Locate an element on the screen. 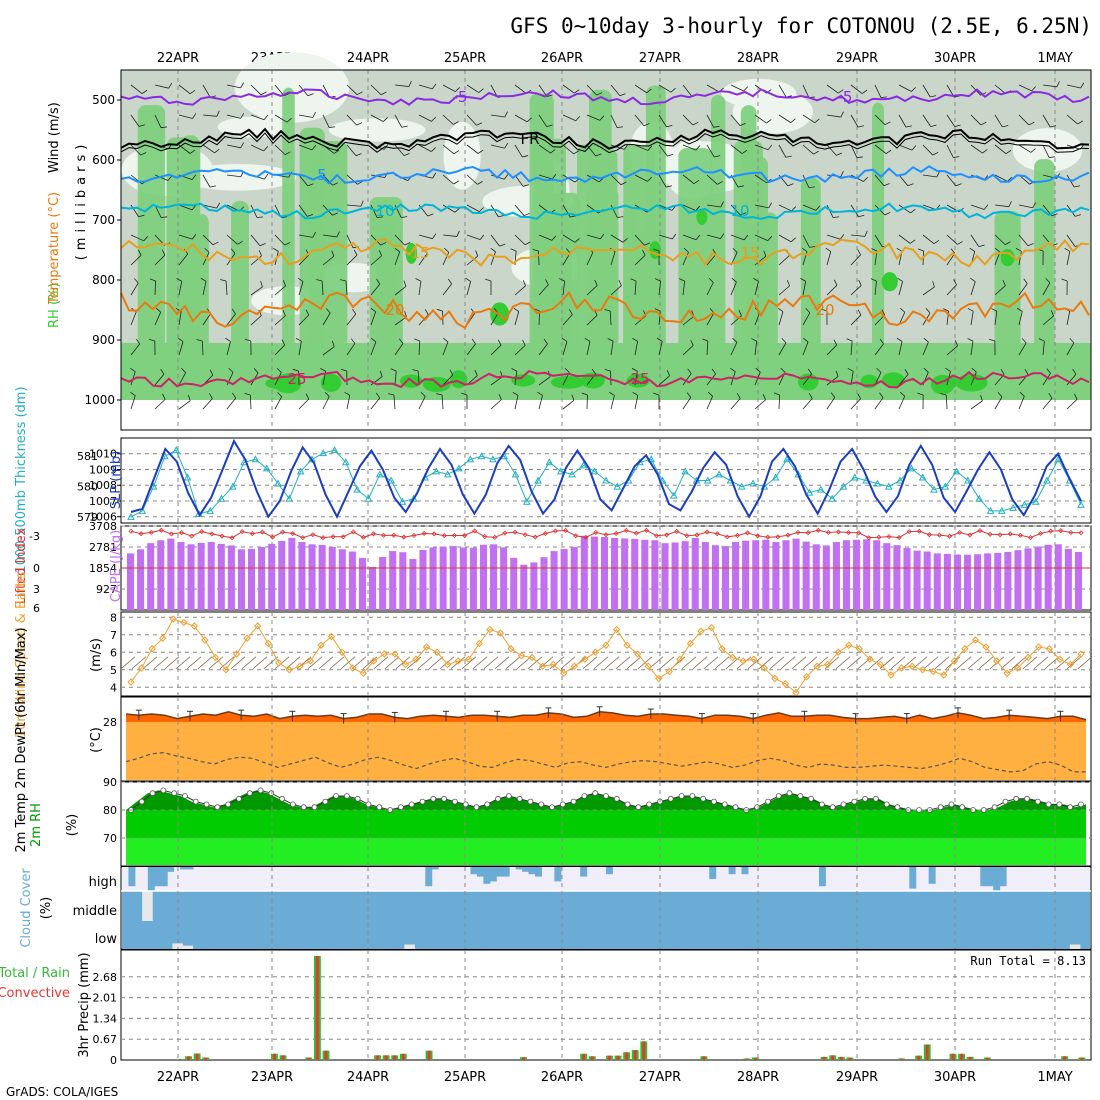 This screenshot has width=1100, height=1100. pressure-tick: 800 is located at coordinates (103, 280).